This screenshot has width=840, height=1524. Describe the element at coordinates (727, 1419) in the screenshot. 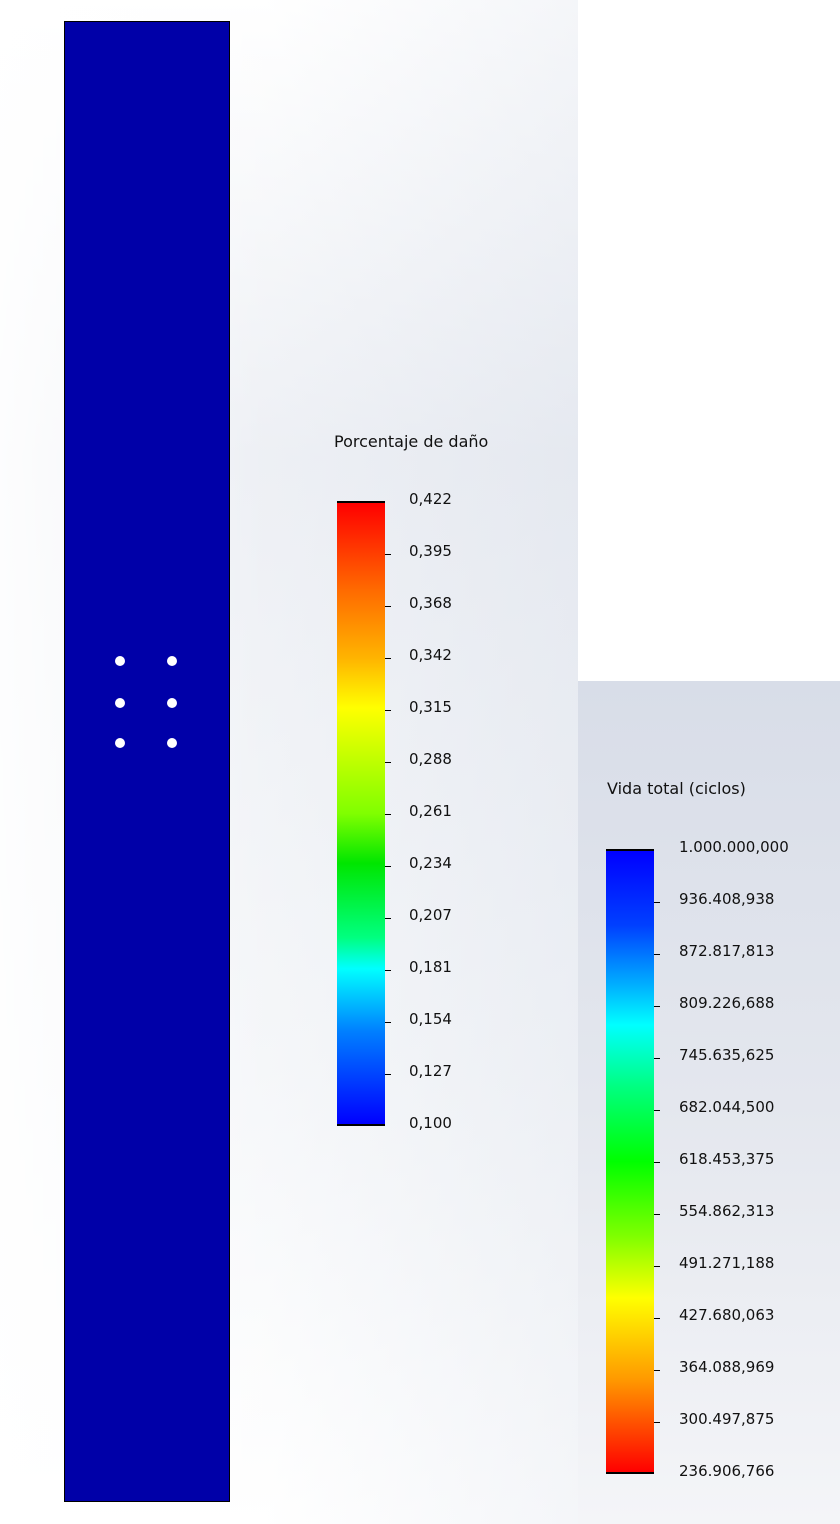

I see `legend-tick-label: 300.497,875` at that location.